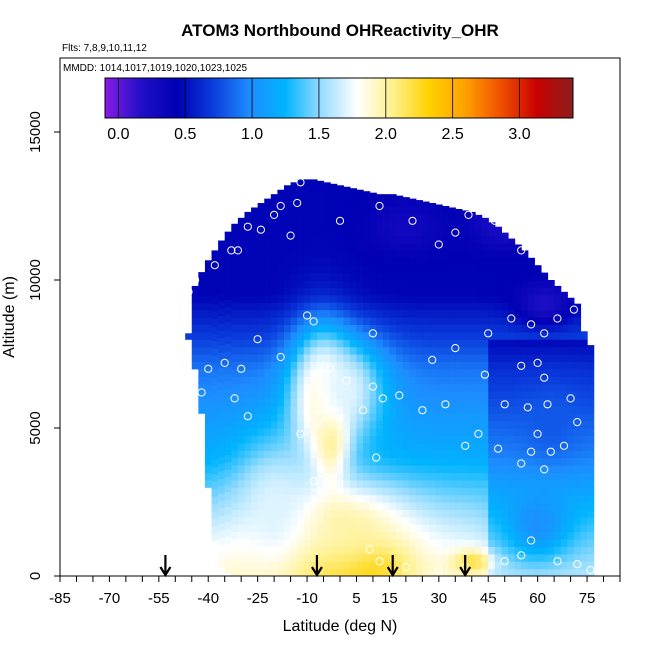 The height and width of the screenshot is (650, 650). I want to click on flights-note: Flts: 7,8,9,10,11,12, so click(104, 48).